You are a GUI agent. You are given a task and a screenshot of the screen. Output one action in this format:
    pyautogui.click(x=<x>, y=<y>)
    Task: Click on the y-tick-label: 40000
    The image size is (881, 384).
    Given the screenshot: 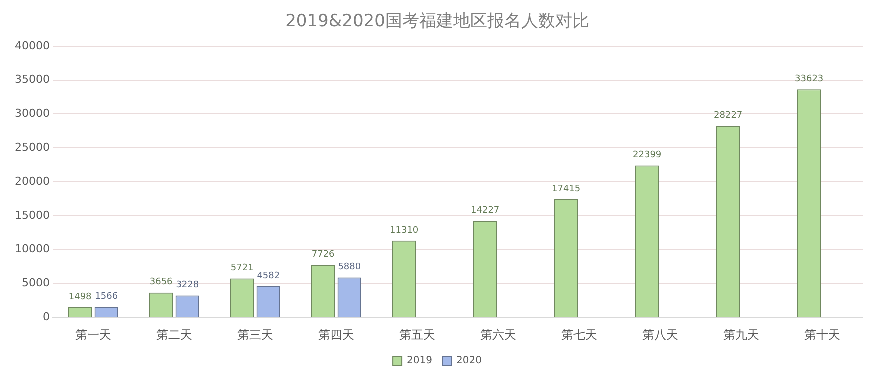 What is the action you would take?
    pyautogui.click(x=32, y=45)
    